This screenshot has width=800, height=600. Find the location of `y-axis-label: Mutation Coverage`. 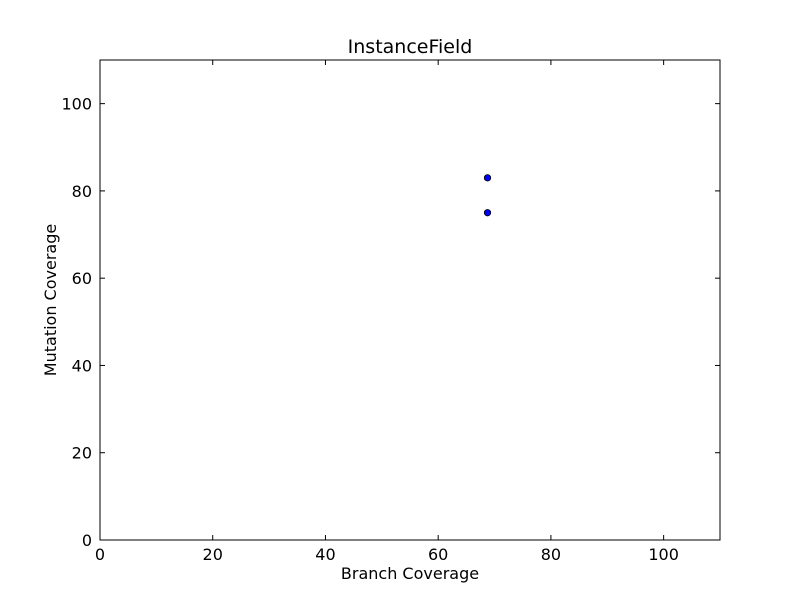

y-axis-label: Mutation Coverage is located at coordinates (50, 300).